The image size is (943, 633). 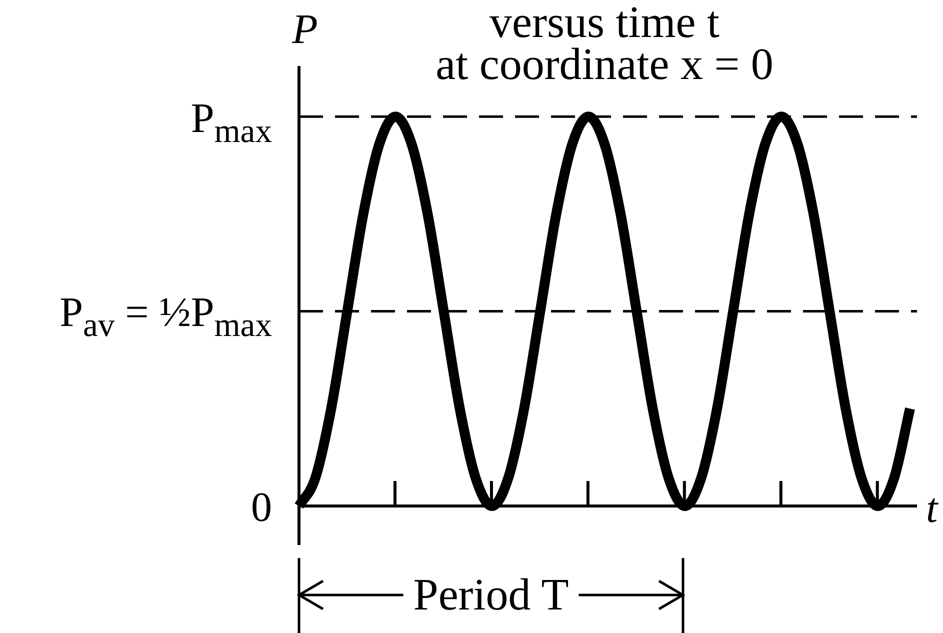 What do you see at coordinates (491, 595) in the screenshot?
I see `text: Period T` at bounding box center [491, 595].